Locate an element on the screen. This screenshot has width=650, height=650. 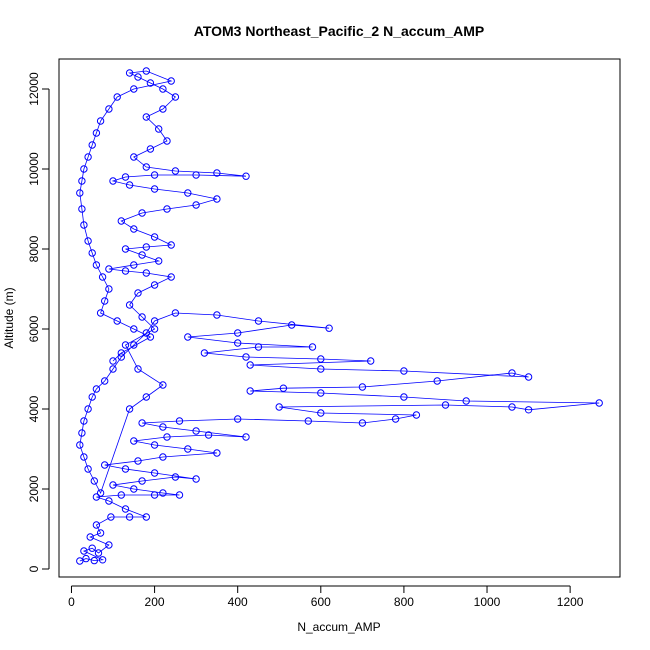
y-tick-label: 8000 is located at coordinates (34, 248).